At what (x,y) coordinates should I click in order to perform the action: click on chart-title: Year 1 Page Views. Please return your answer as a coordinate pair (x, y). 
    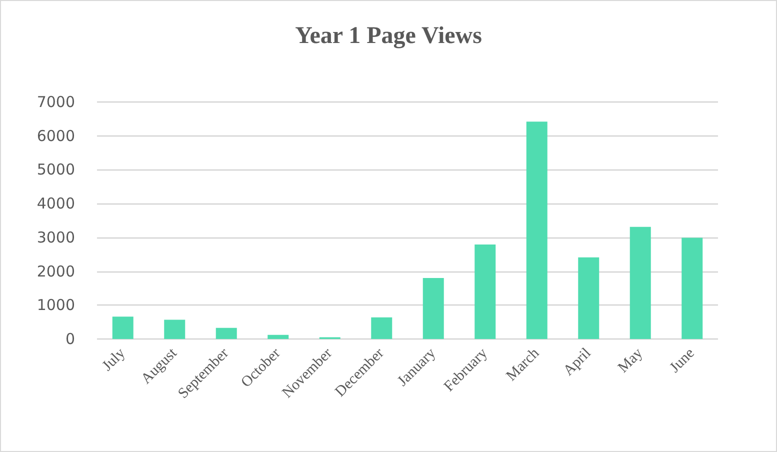
    Looking at the image, I should click on (388, 36).